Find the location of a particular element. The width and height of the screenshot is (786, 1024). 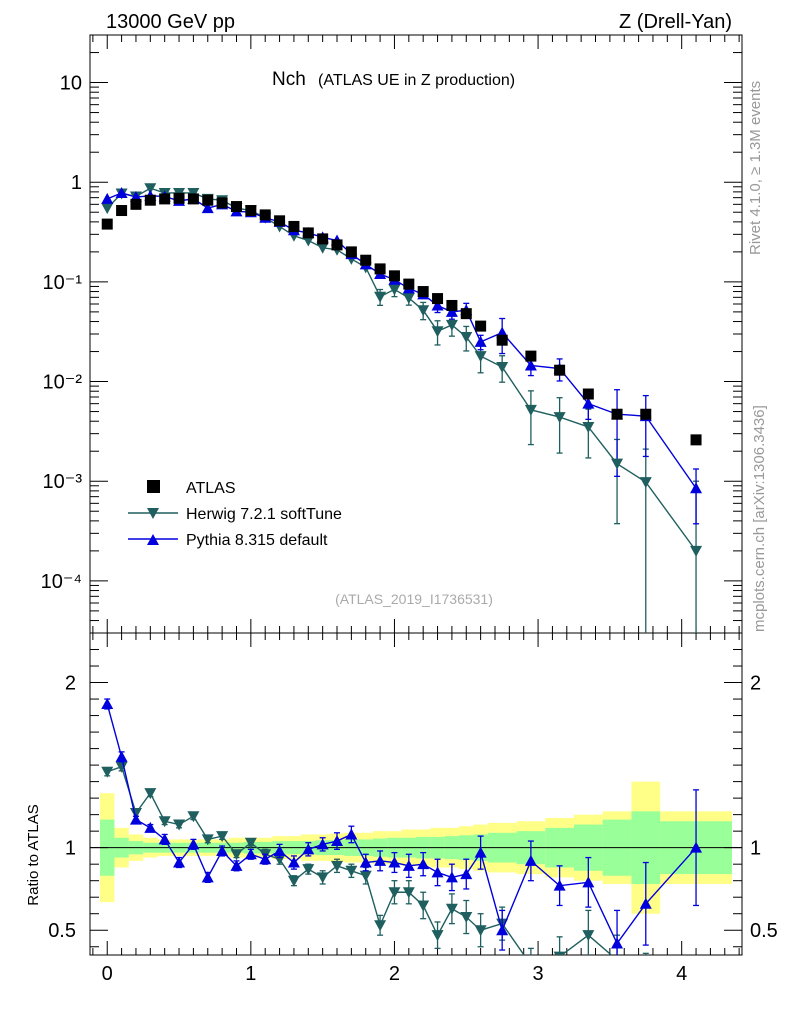

x-tick-label: 0 is located at coordinates (107, 974).